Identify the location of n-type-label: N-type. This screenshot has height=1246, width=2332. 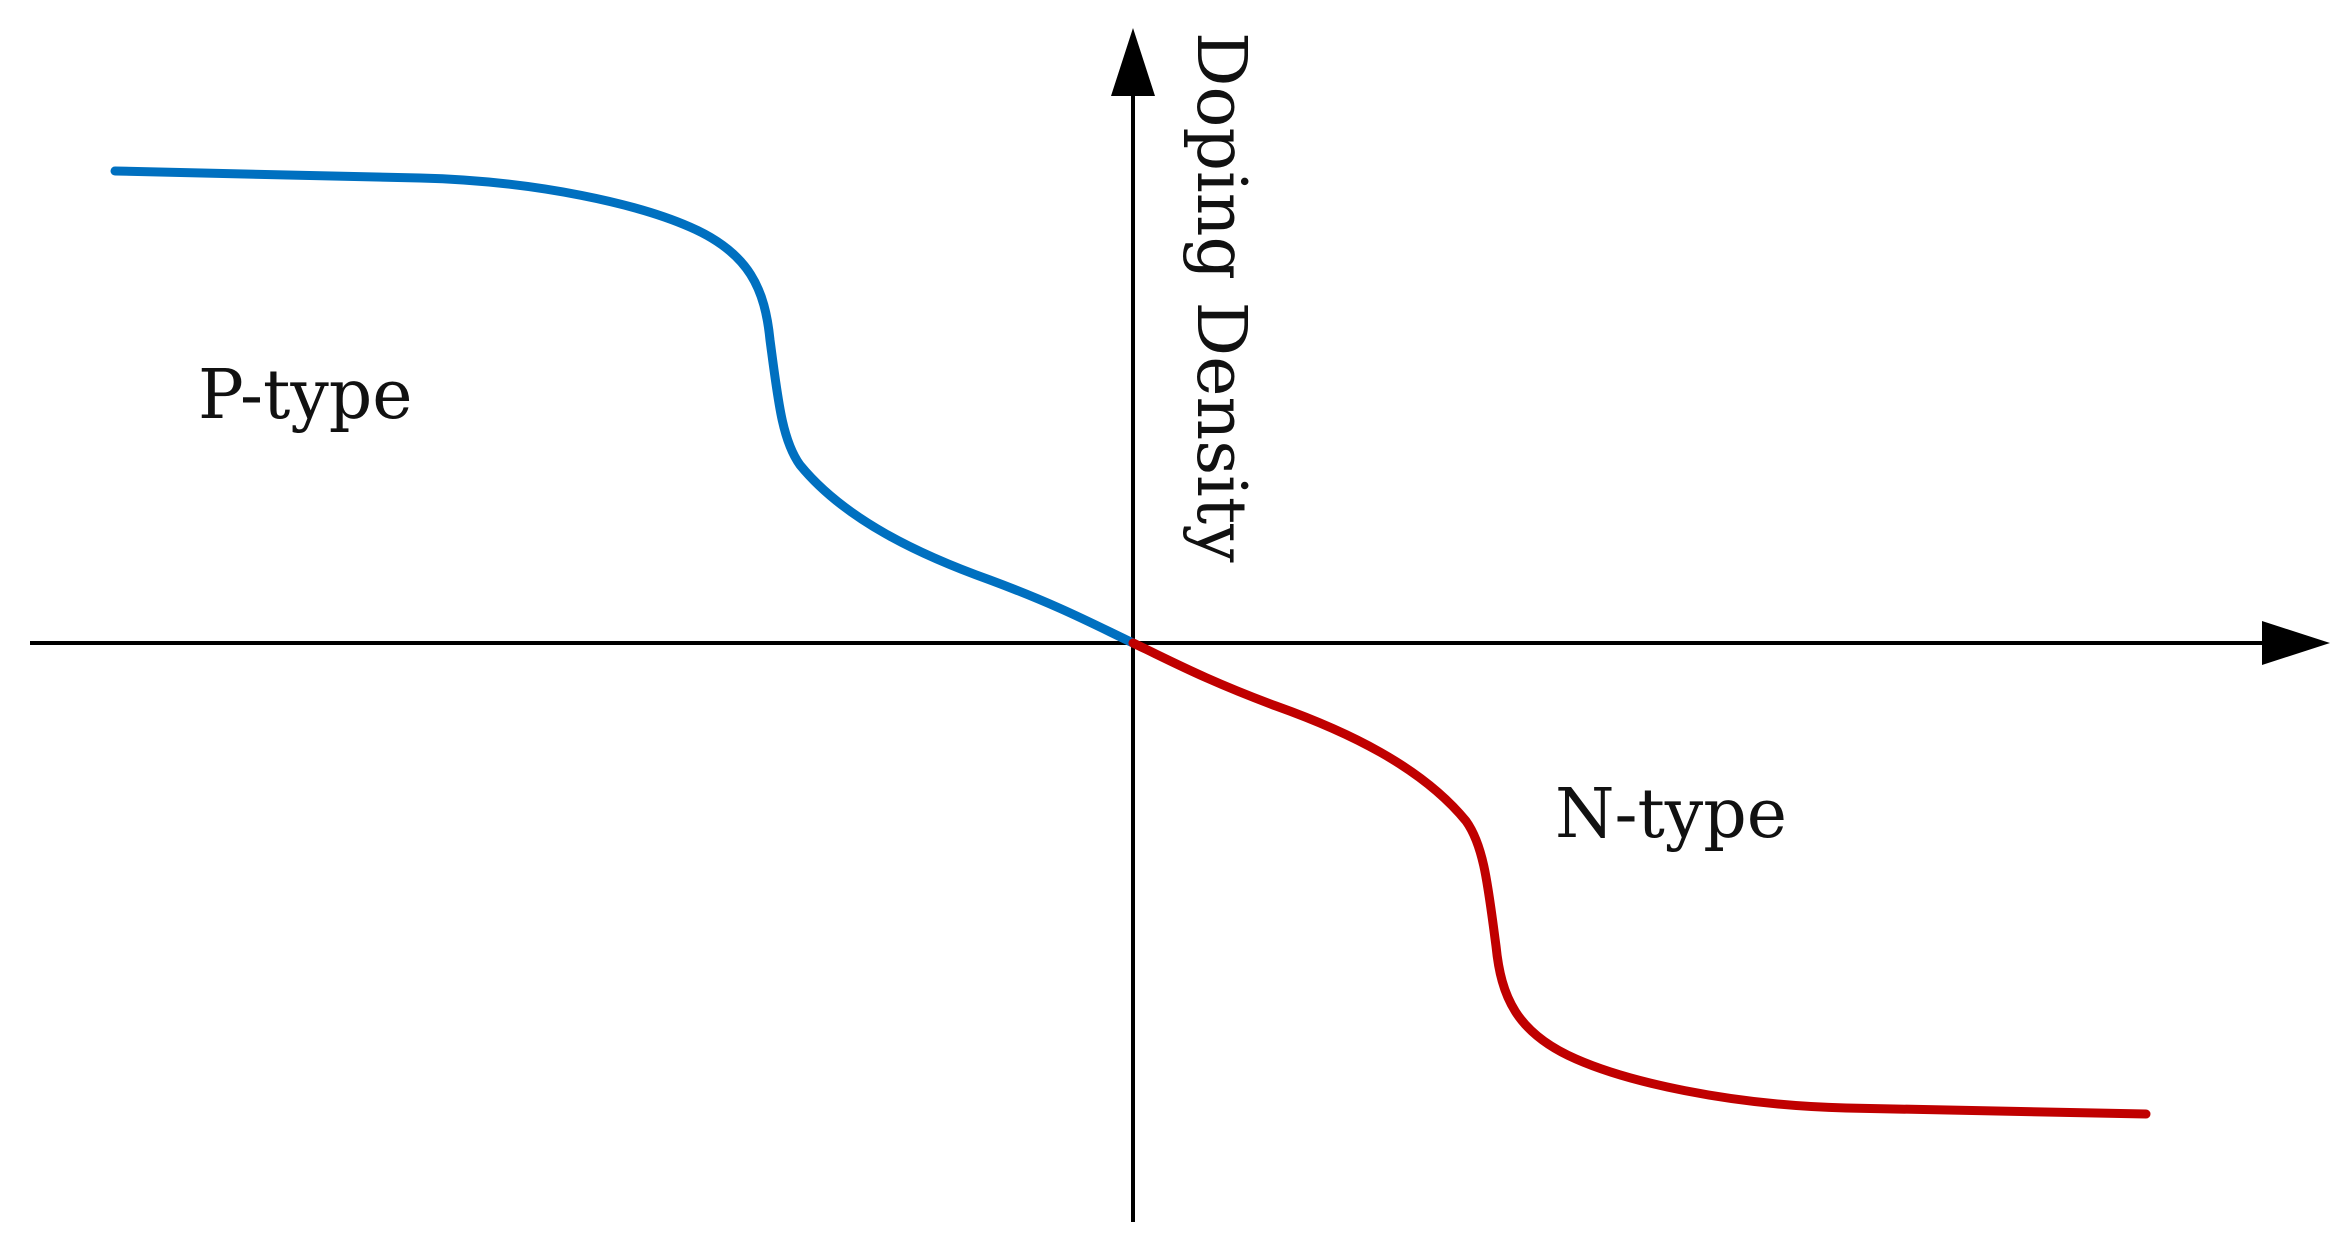
(1671, 814).